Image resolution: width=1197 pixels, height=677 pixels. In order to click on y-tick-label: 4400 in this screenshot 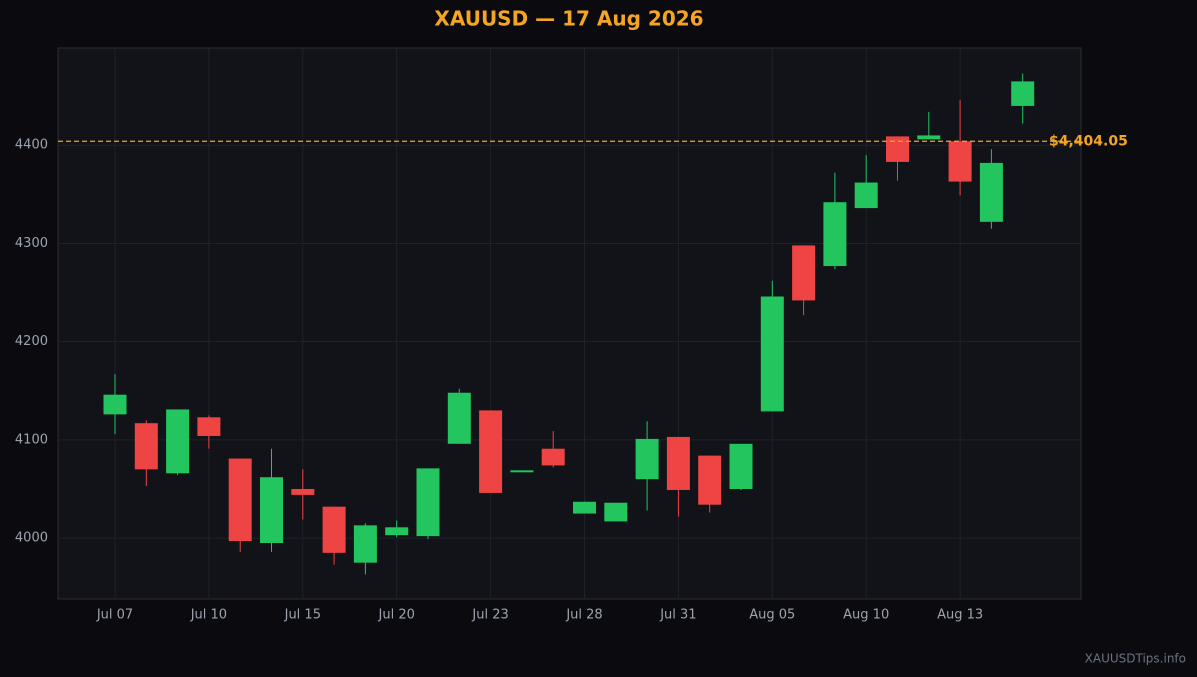, I will do `click(31, 145)`.